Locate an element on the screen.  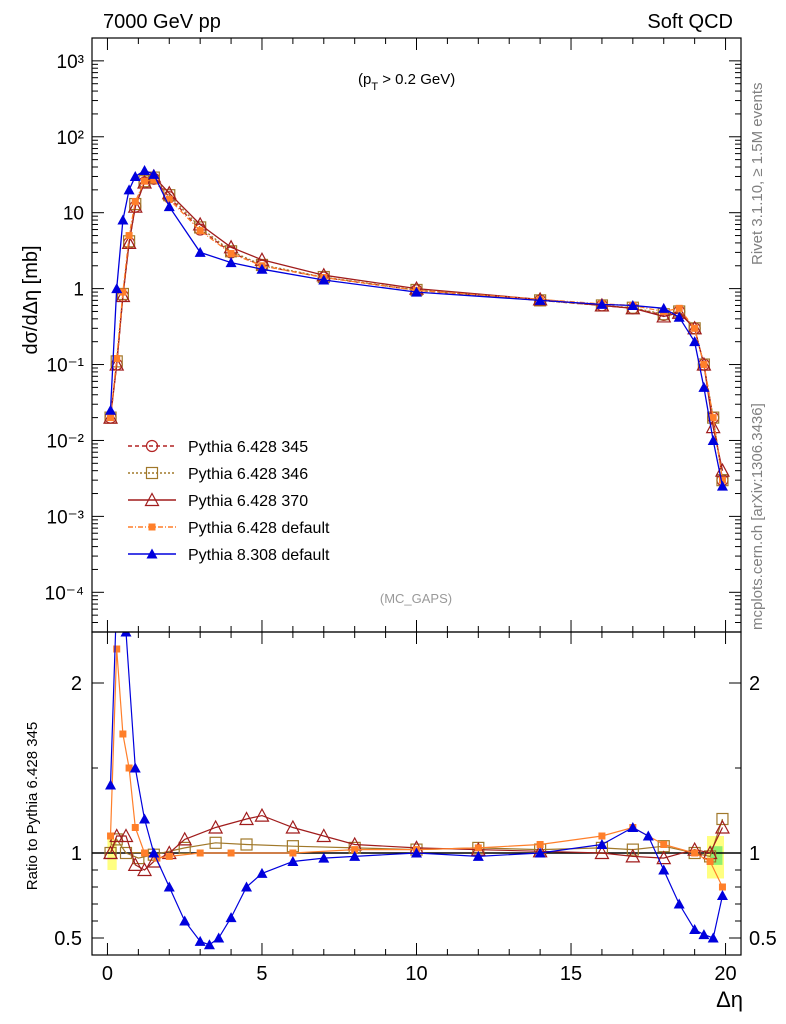
ratio-y-tick-label-right: 2 is located at coordinates (754, 684).